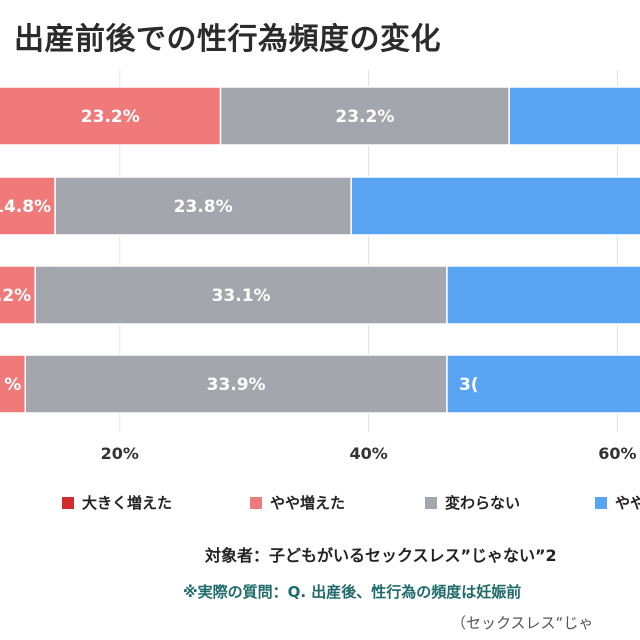  Describe the element at coordinates (120, 453) in the screenshot. I see `x-tick-label-0: 20%` at that location.